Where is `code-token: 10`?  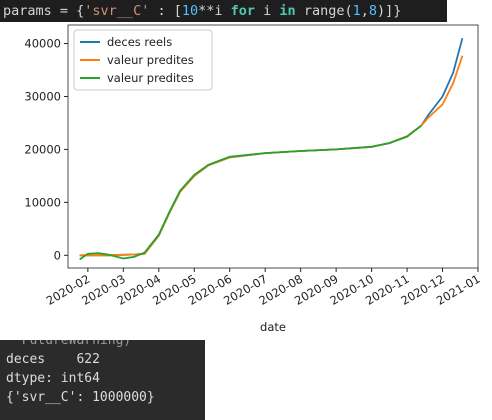 code-token: 10 is located at coordinates (190, 11).